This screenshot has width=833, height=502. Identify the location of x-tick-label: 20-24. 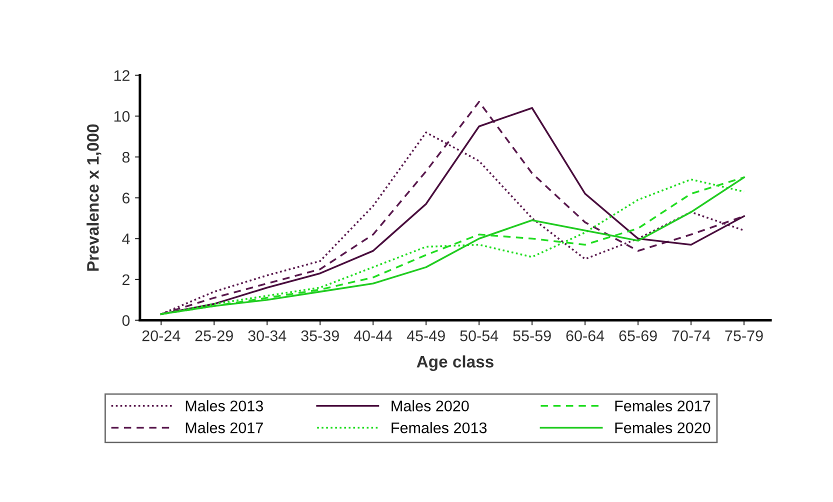
(161, 336).